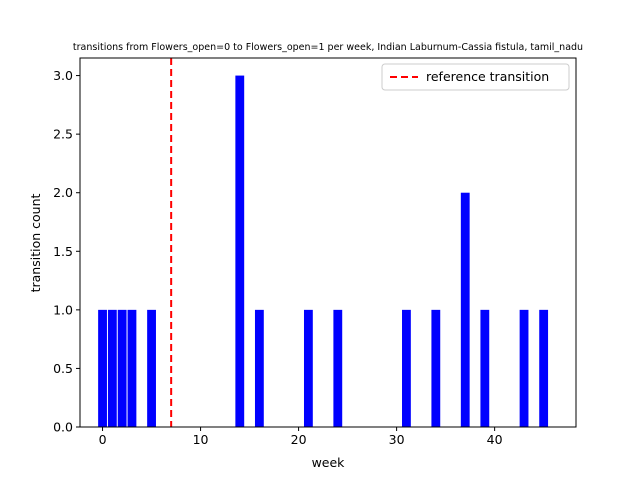 Image resolution: width=640 pixels, height=484 pixels. Describe the element at coordinates (35, 243) in the screenshot. I see `y-axis-label: transition count` at that location.